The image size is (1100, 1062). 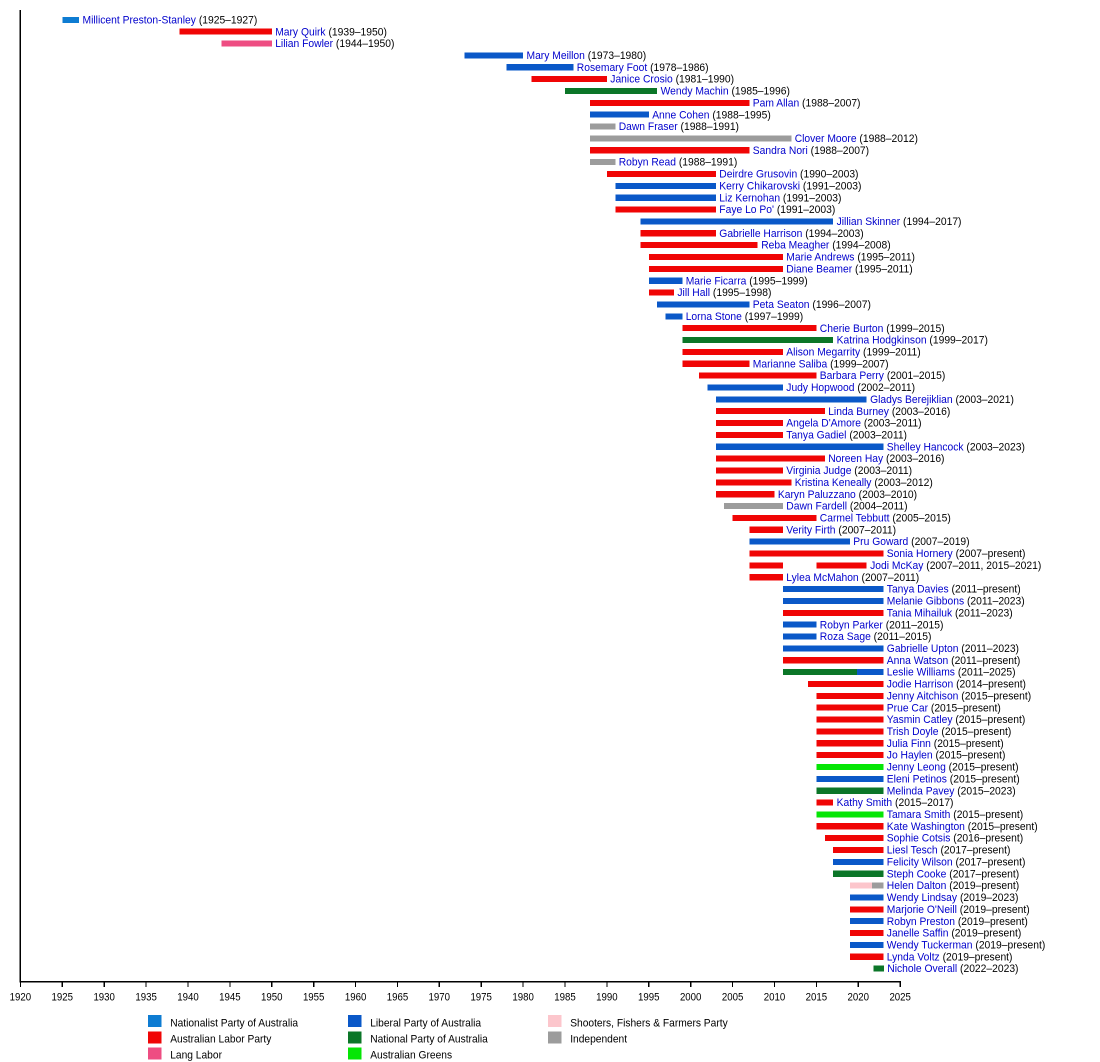 What do you see at coordinates (146, 998) in the screenshot?
I see `svg-text: 1935` at bounding box center [146, 998].